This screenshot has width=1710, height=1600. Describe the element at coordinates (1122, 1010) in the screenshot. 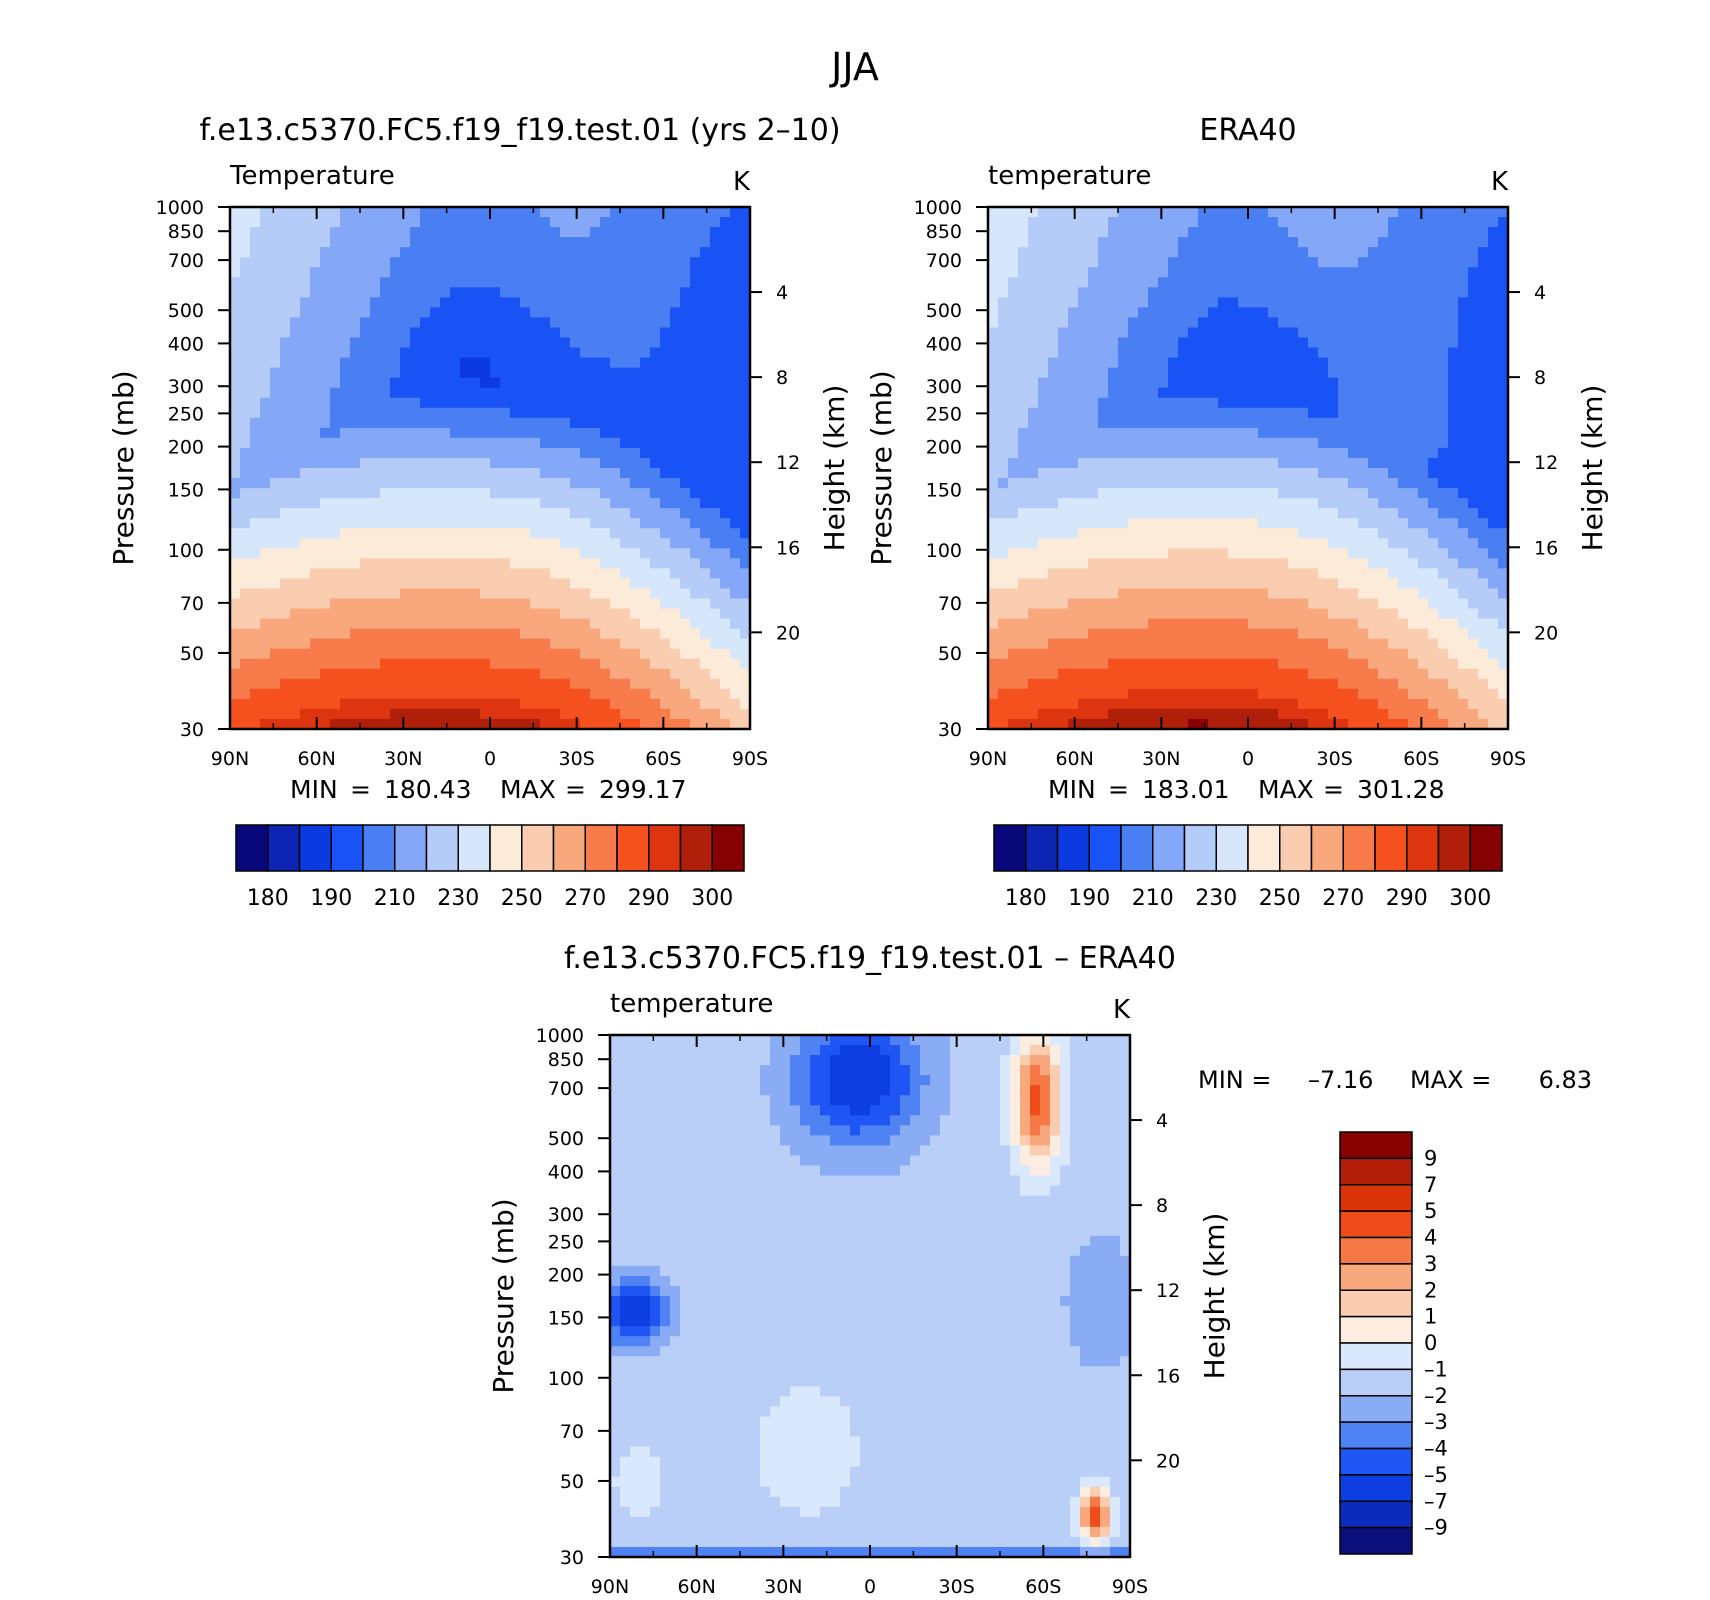

I see `panel-diff-units: K` at that location.